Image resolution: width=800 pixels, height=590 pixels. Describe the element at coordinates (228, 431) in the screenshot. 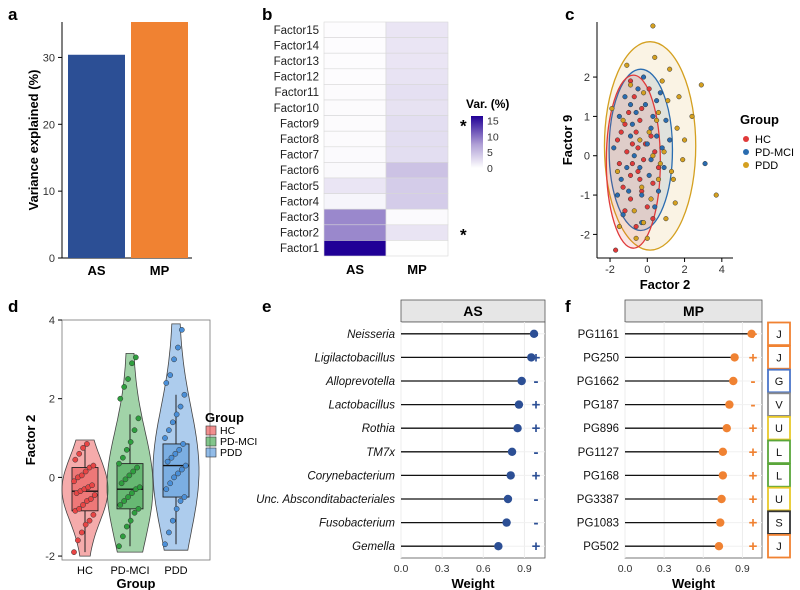

I see `legend-label: HC` at that location.